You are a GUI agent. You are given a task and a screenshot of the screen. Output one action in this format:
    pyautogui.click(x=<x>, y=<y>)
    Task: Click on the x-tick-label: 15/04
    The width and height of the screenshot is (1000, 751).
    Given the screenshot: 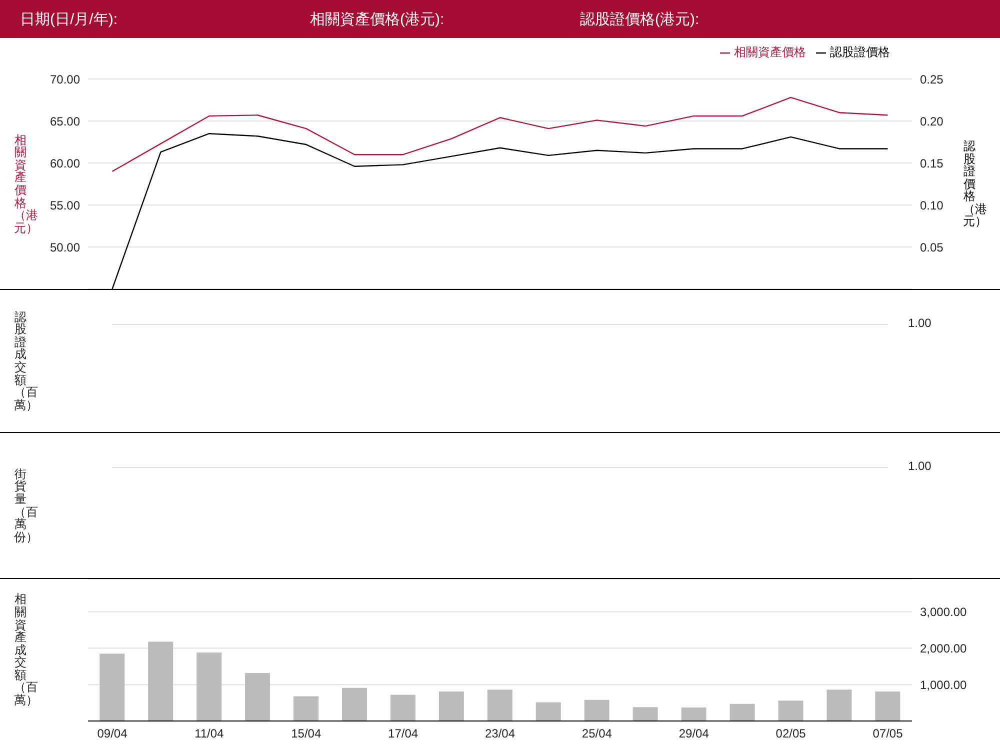 What is the action you would take?
    pyautogui.click(x=306, y=733)
    